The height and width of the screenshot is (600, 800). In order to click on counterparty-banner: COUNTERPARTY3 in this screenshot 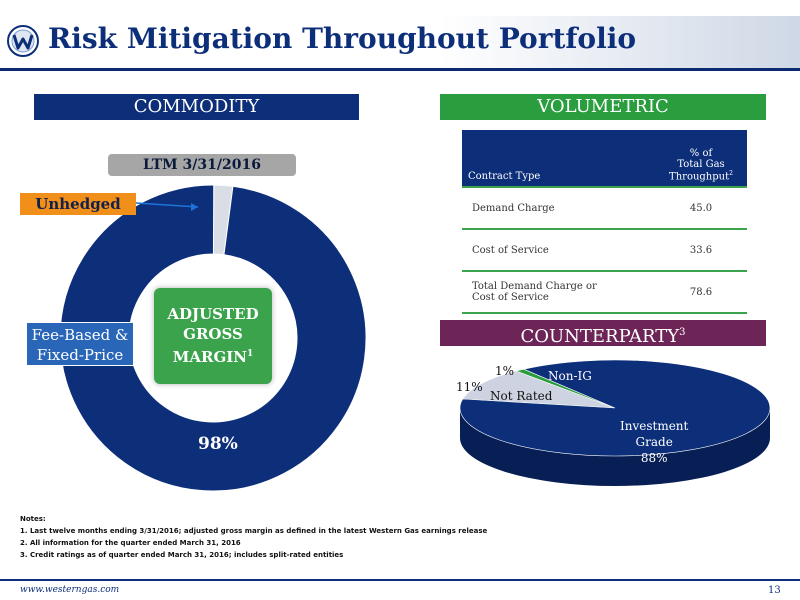, I will do `click(603, 333)`.